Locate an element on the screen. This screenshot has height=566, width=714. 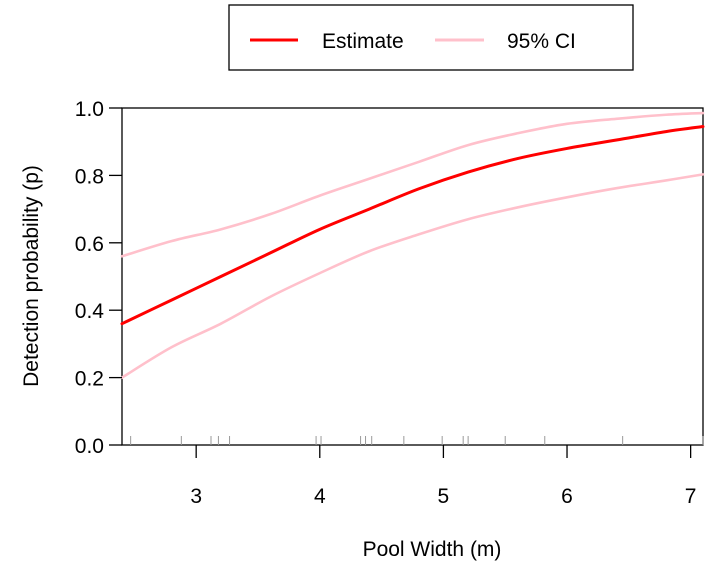
legend: Estimate 95% CI is located at coordinates (431, 37).